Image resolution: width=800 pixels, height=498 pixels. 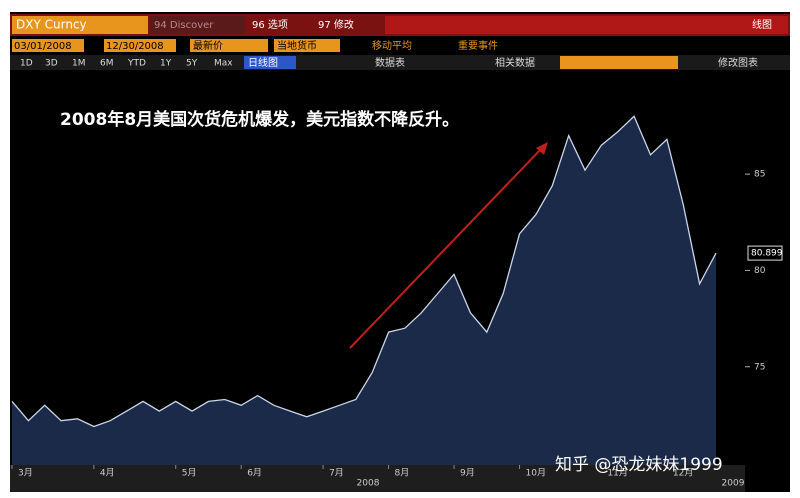 I want to click on x-tick-label: 12月, so click(x=683, y=473).